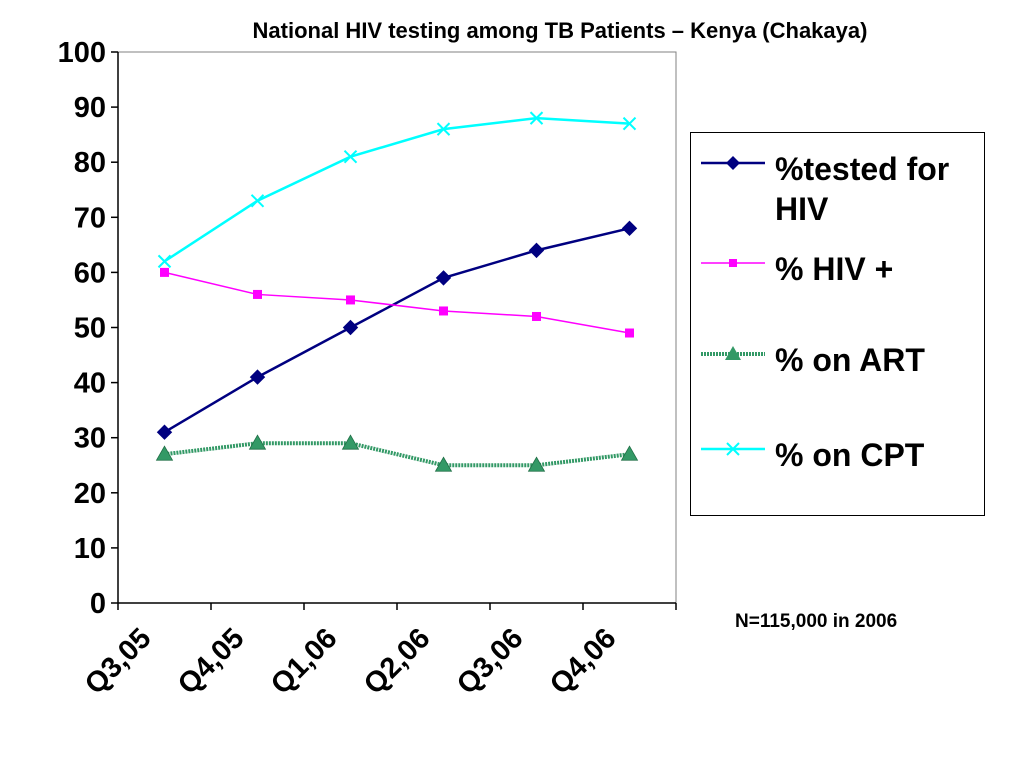  Describe the element at coordinates (490, 661) in the screenshot. I see `x-tick-label: Q3,06` at that location.